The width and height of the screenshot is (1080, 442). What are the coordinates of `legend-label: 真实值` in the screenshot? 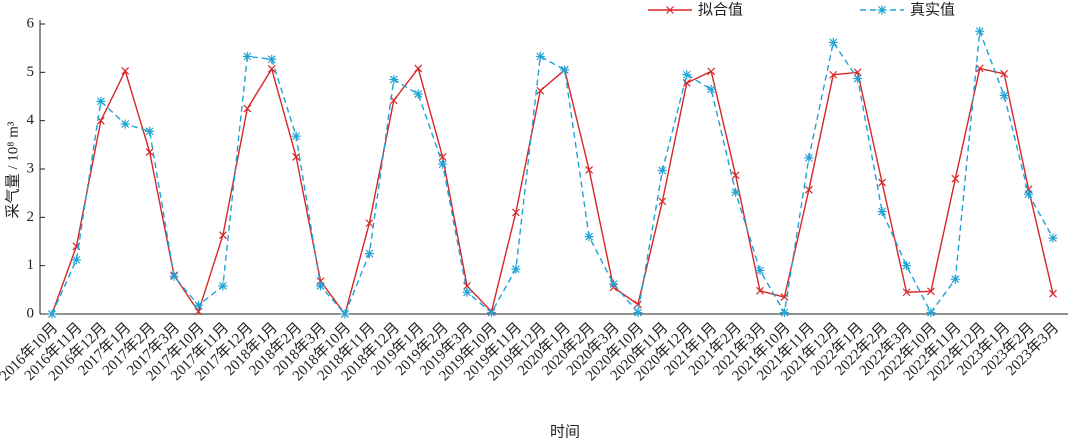 It's located at (932, 9).